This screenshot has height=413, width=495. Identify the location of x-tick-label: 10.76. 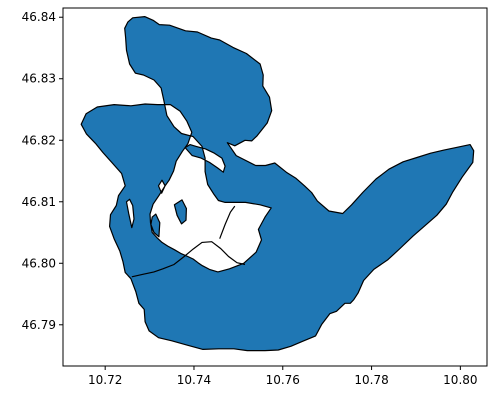
(283, 380).